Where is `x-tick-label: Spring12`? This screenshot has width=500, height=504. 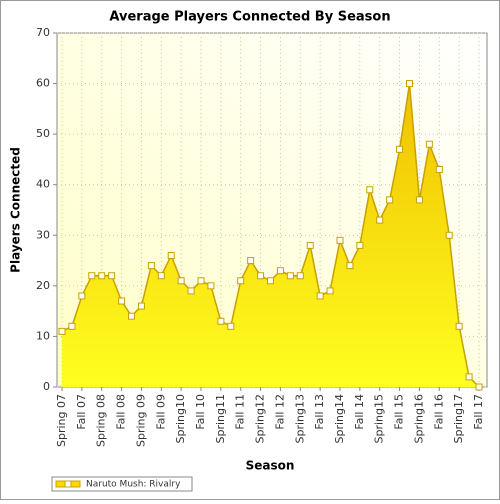
x-tick-label: Spring12 is located at coordinates (260, 419).